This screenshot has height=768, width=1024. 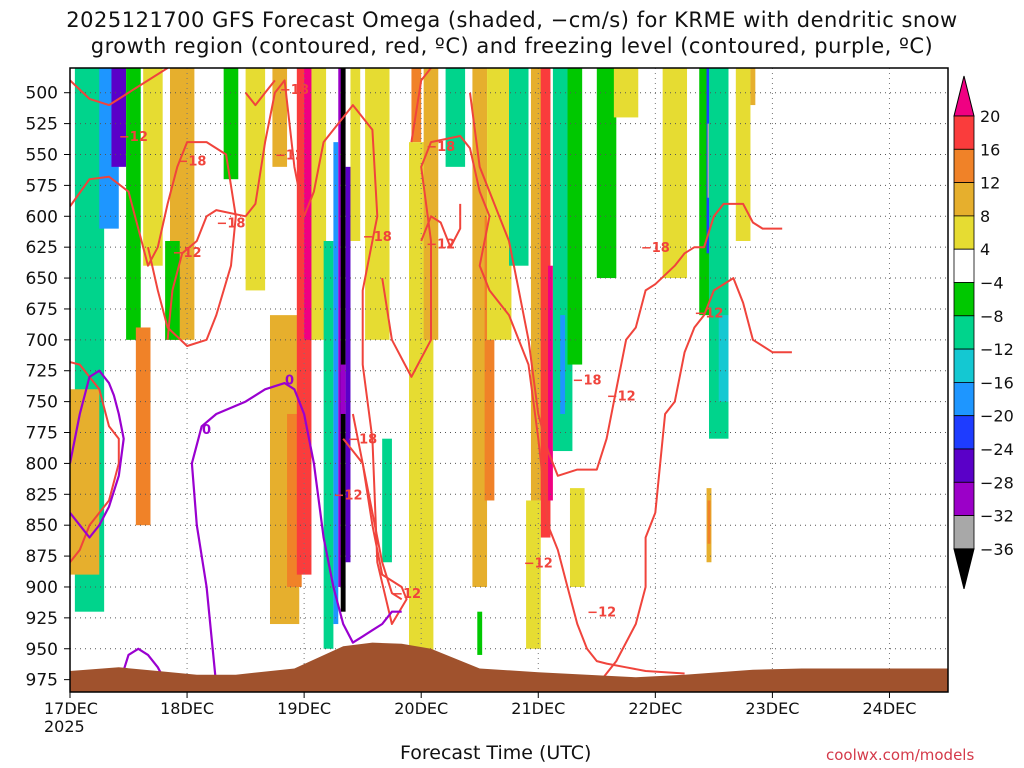 I want to click on colorbar-label: −24, so click(x=997, y=449).